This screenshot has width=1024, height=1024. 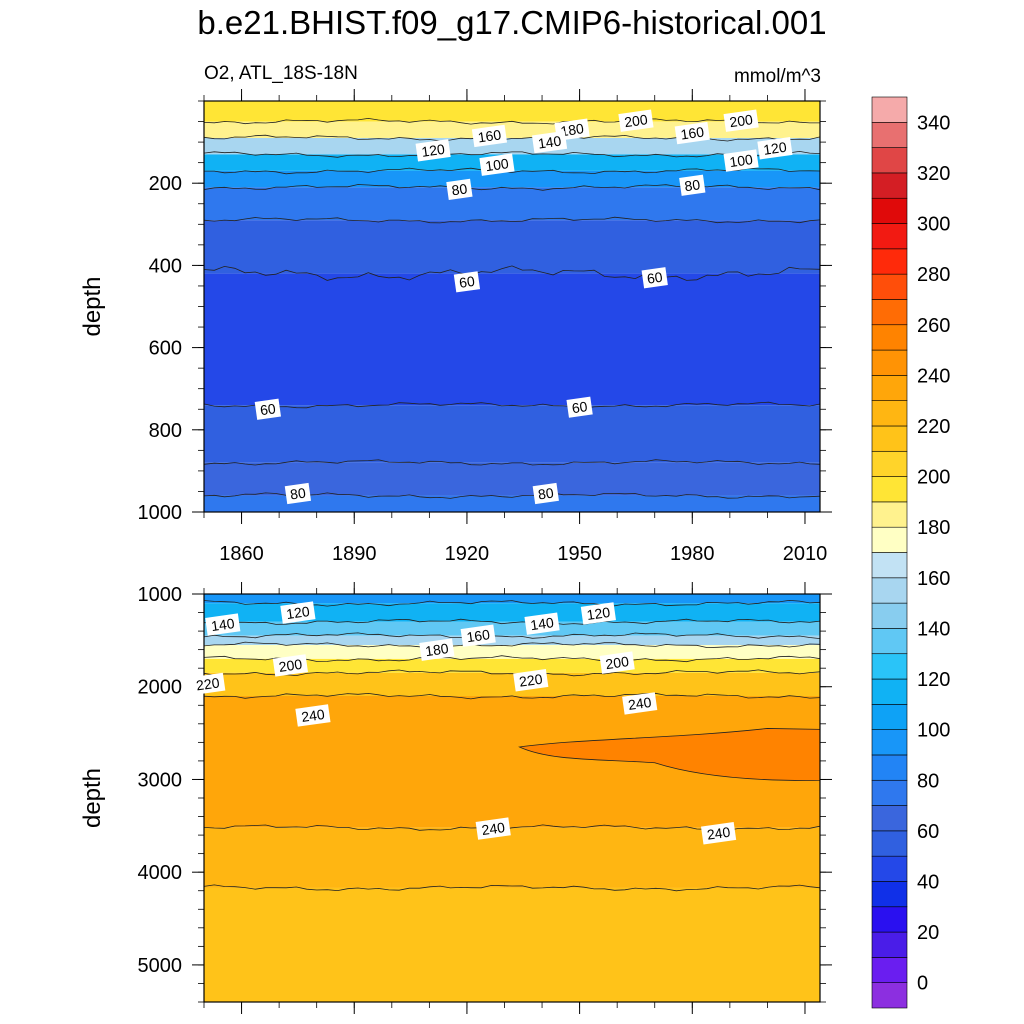 What do you see at coordinates (933, 579) in the screenshot?
I see `colorbar-label: 160` at bounding box center [933, 579].